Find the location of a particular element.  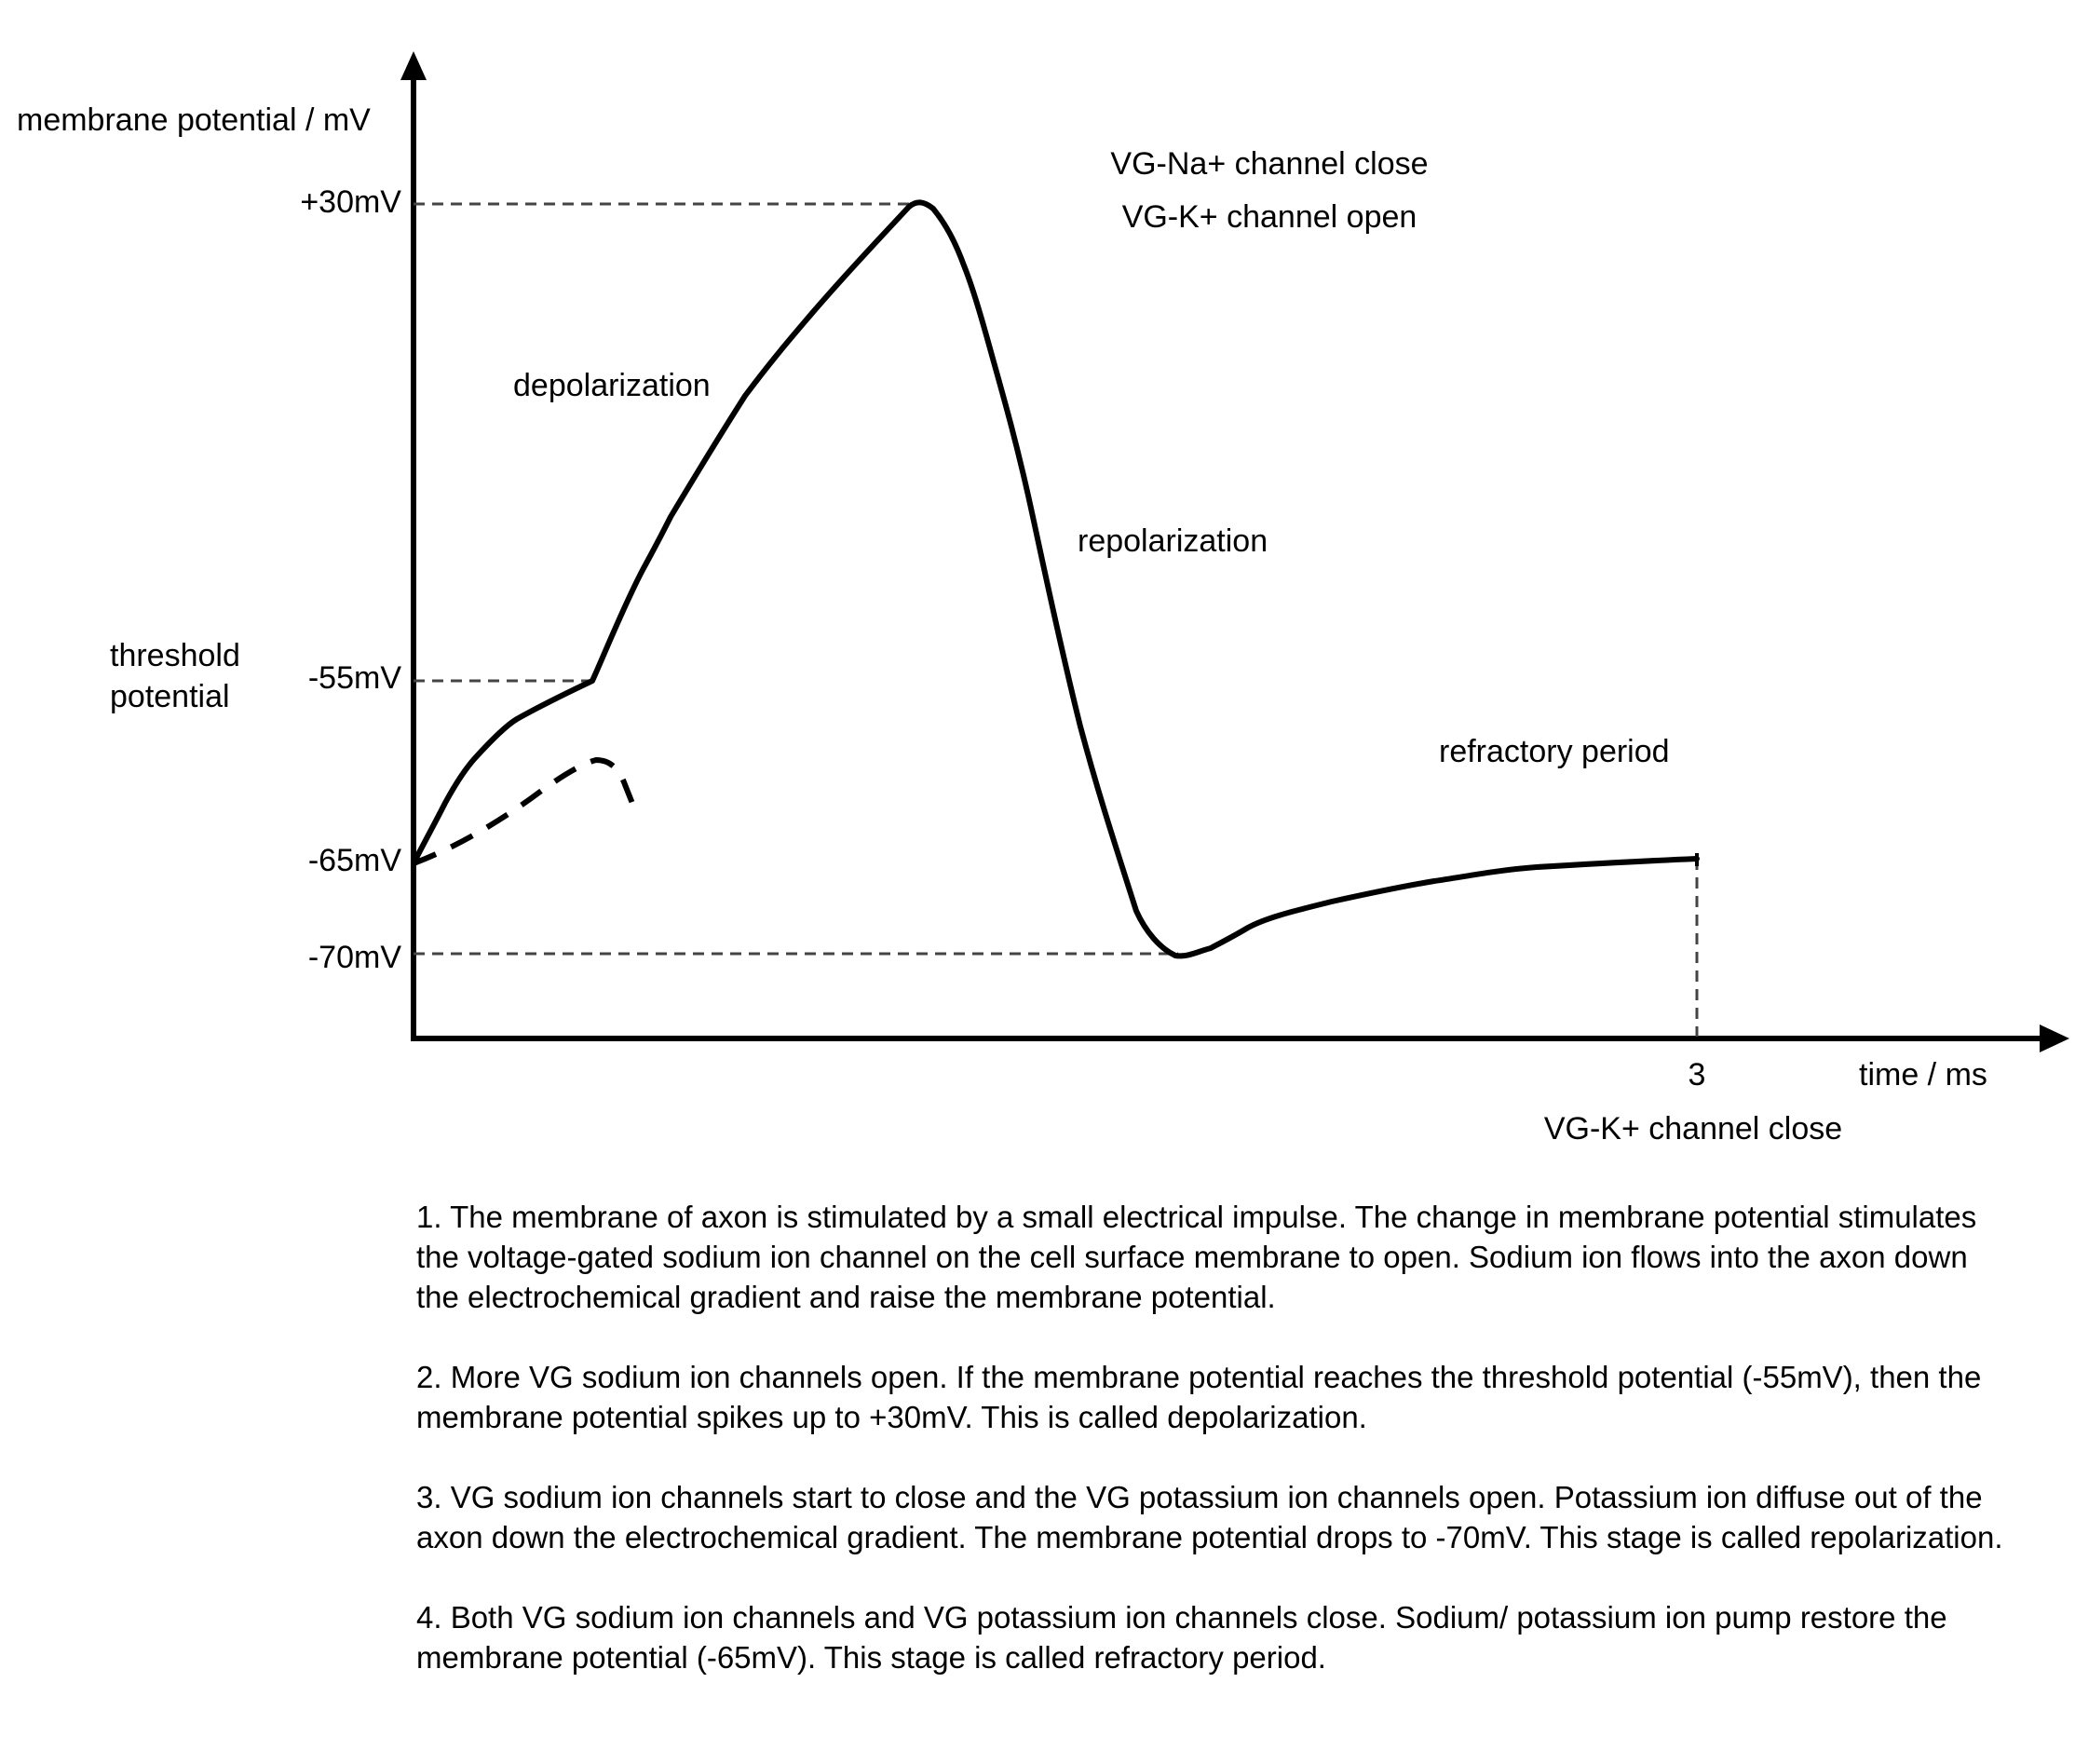

threshold-label-line1: threshold is located at coordinates (175, 655).